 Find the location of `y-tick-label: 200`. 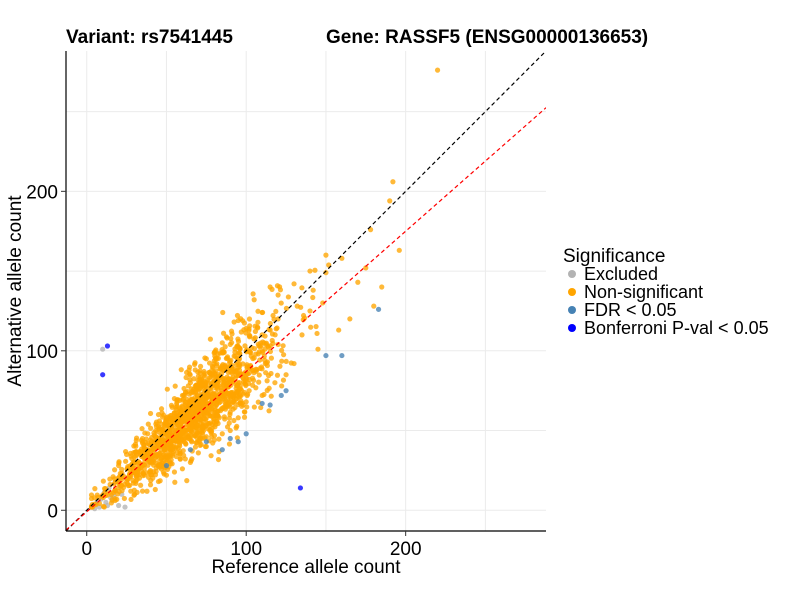

y-tick-label: 200 is located at coordinates (42, 192).